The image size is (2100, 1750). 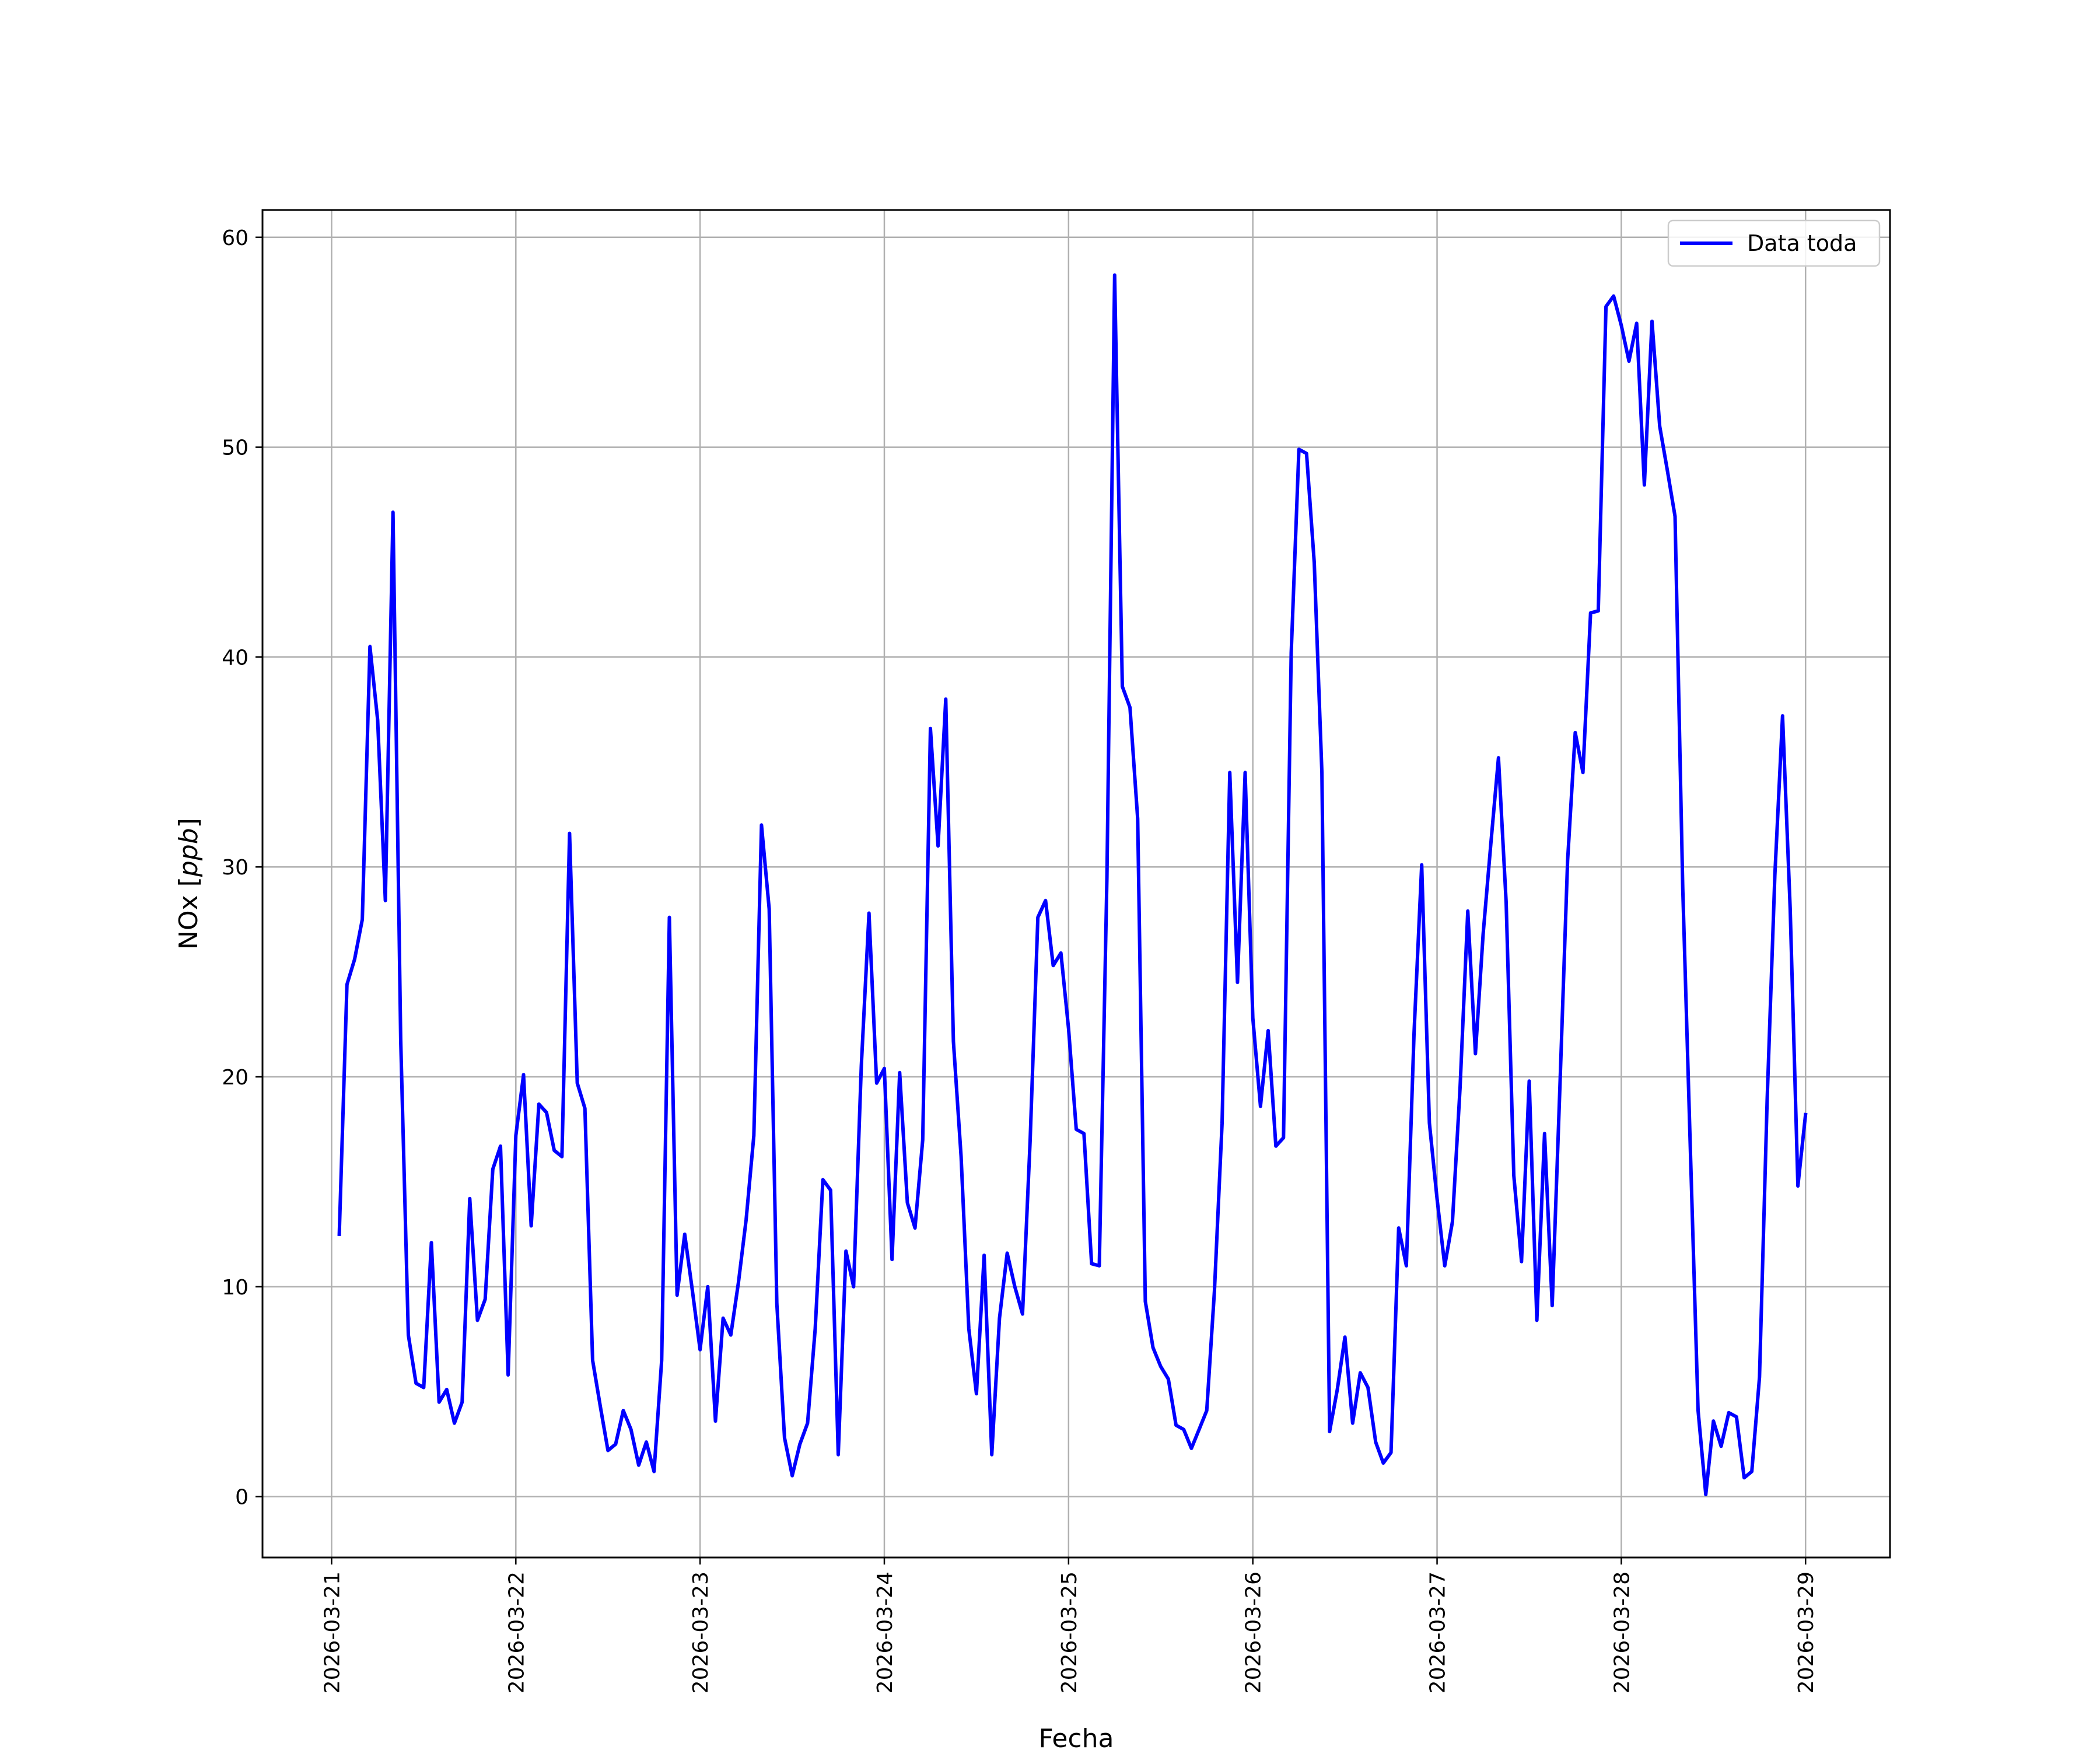 What do you see at coordinates (235, 868) in the screenshot?
I see `y-tick-label: 30` at bounding box center [235, 868].